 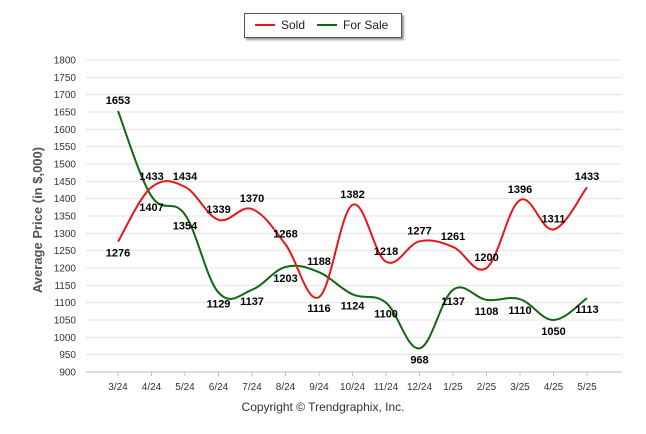 I want to click on x-tick-label: 8/24, so click(x=286, y=387).